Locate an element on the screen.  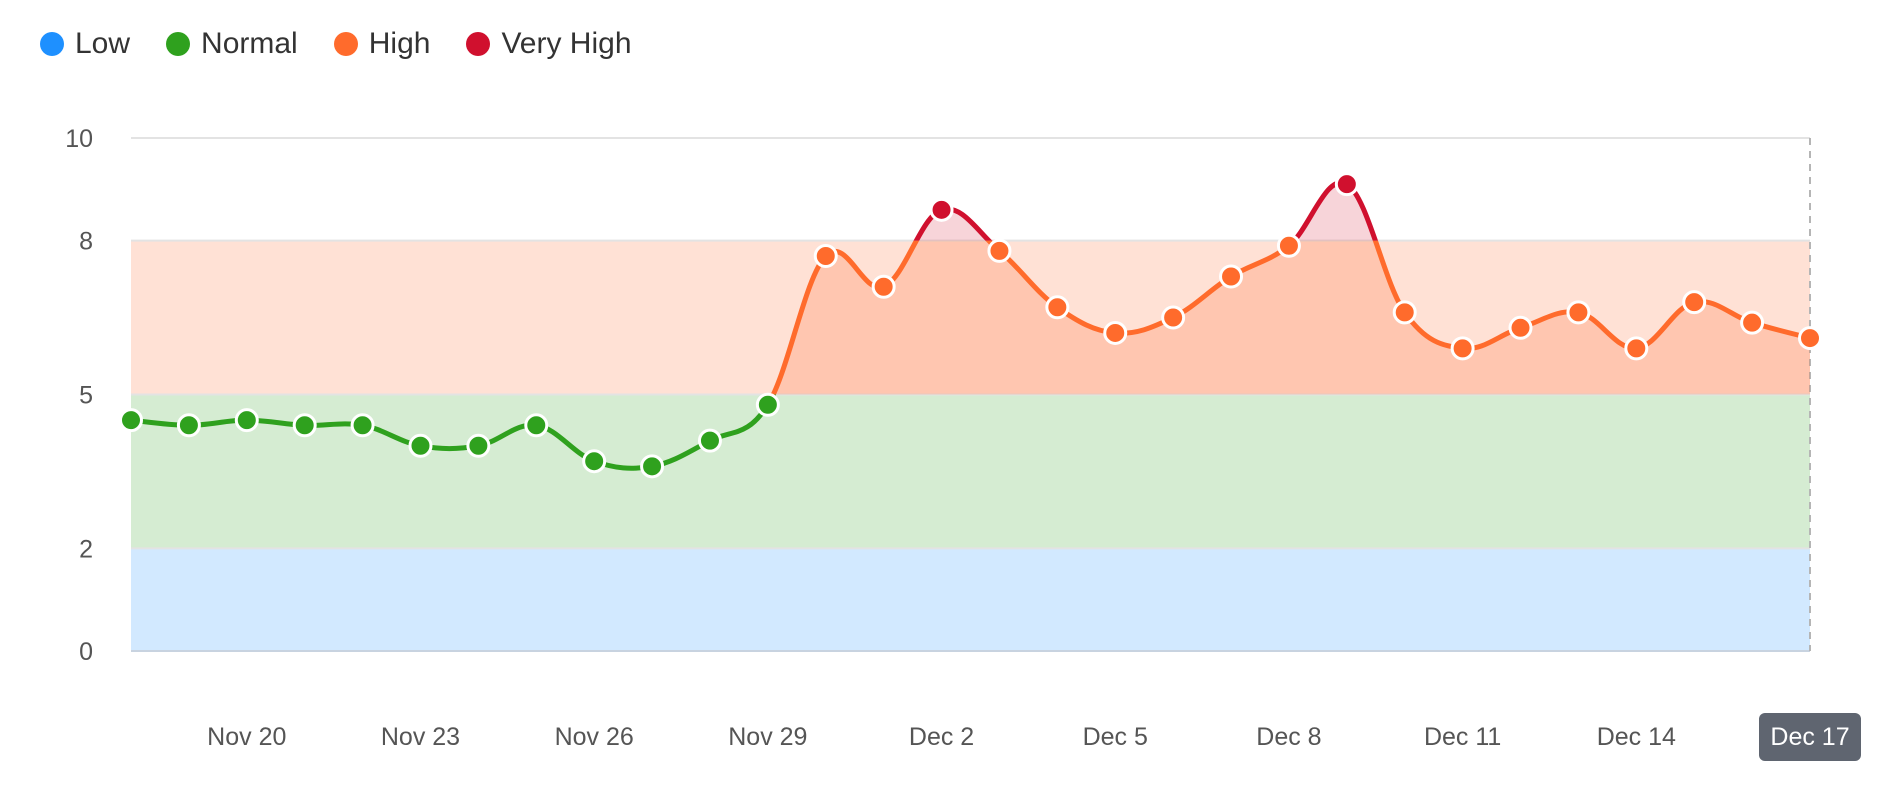
legend-label-high: High is located at coordinates (399, 43).